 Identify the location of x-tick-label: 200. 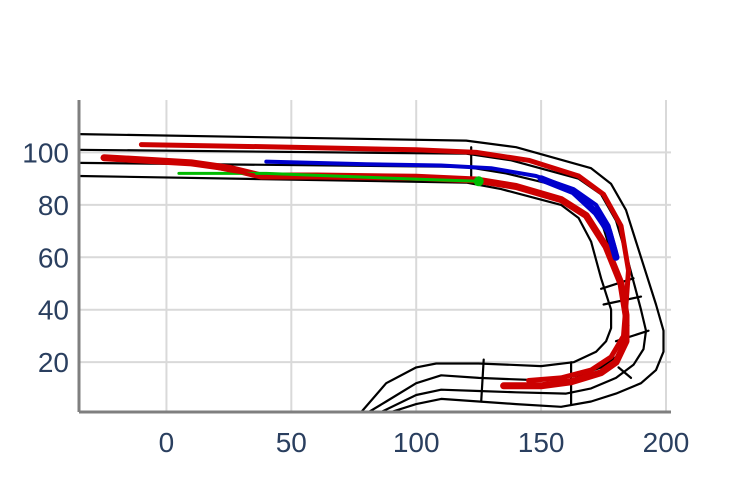
(666, 442).